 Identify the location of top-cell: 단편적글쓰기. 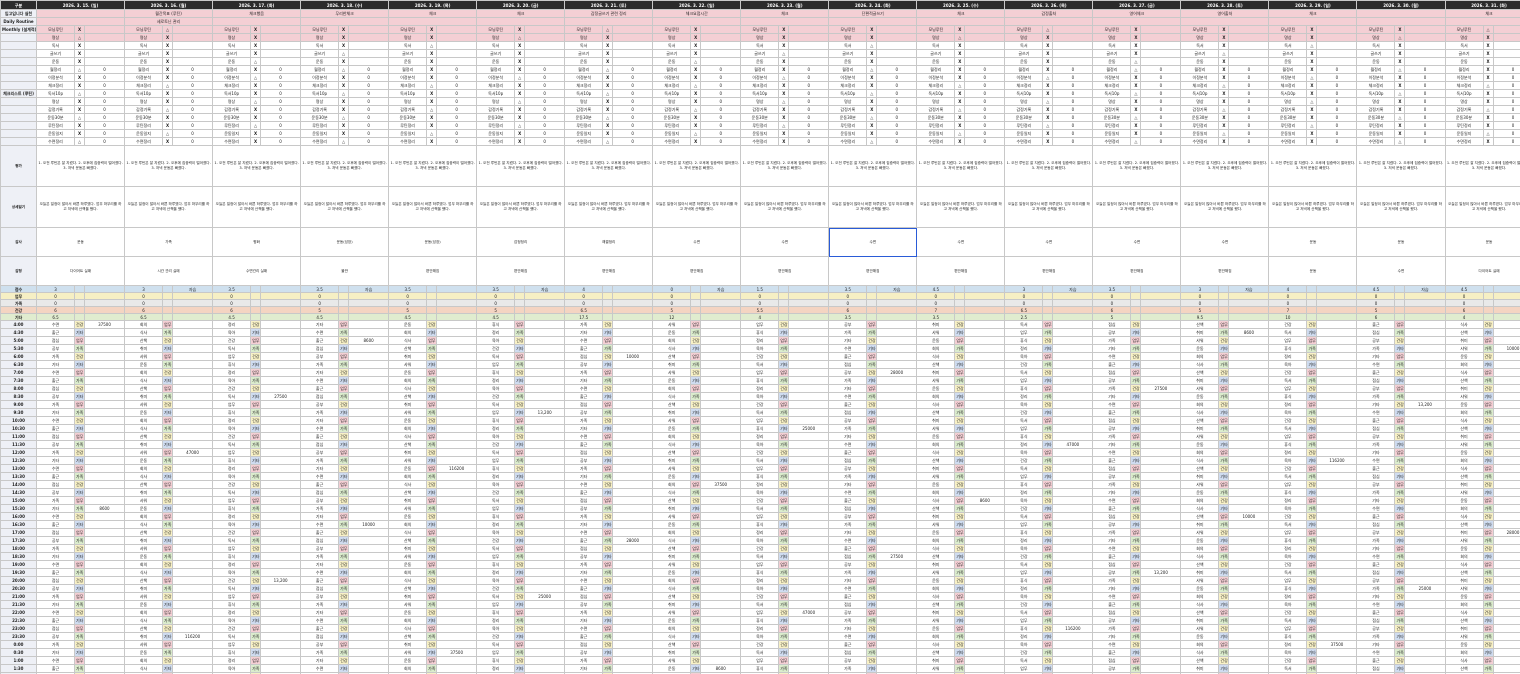
(873, 13).